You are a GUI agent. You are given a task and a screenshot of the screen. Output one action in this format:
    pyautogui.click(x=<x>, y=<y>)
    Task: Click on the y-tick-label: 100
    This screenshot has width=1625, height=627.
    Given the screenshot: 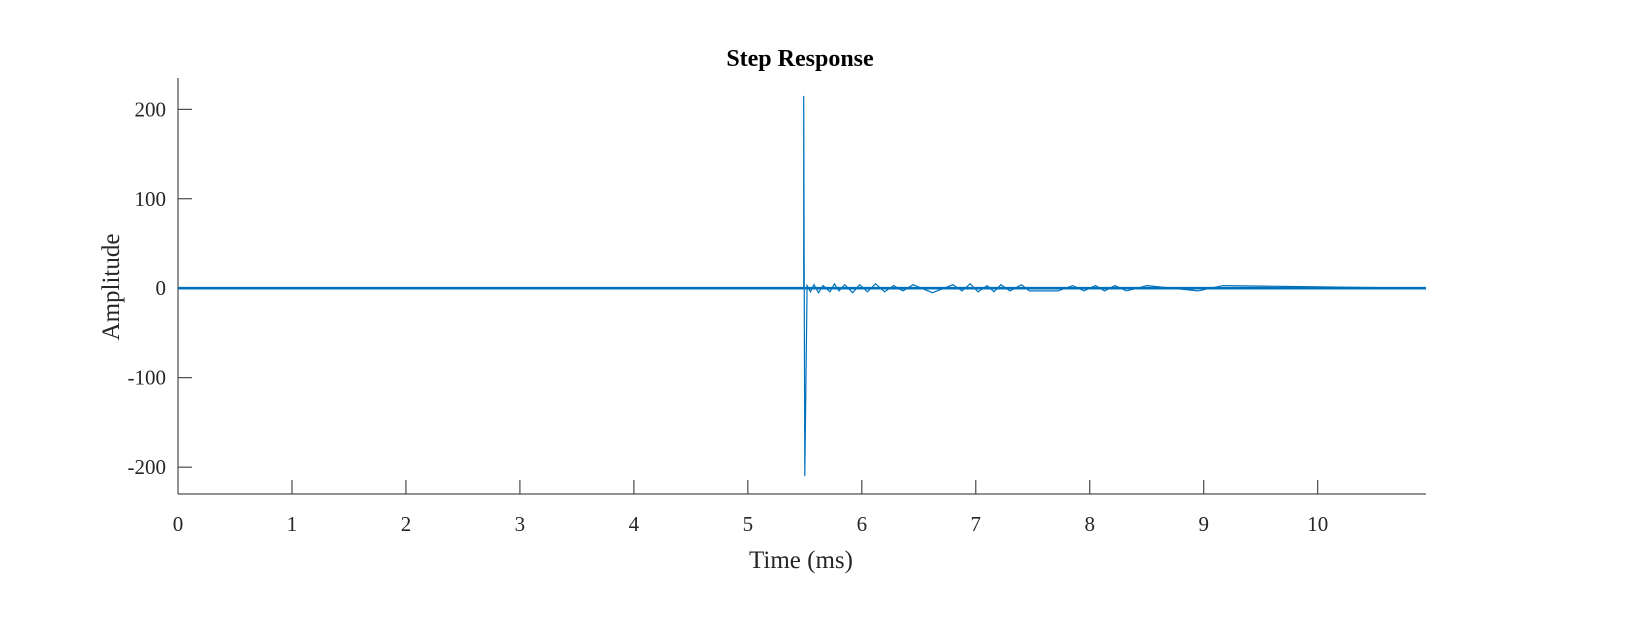 What is the action you would take?
    pyautogui.click(x=151, y=199)
    